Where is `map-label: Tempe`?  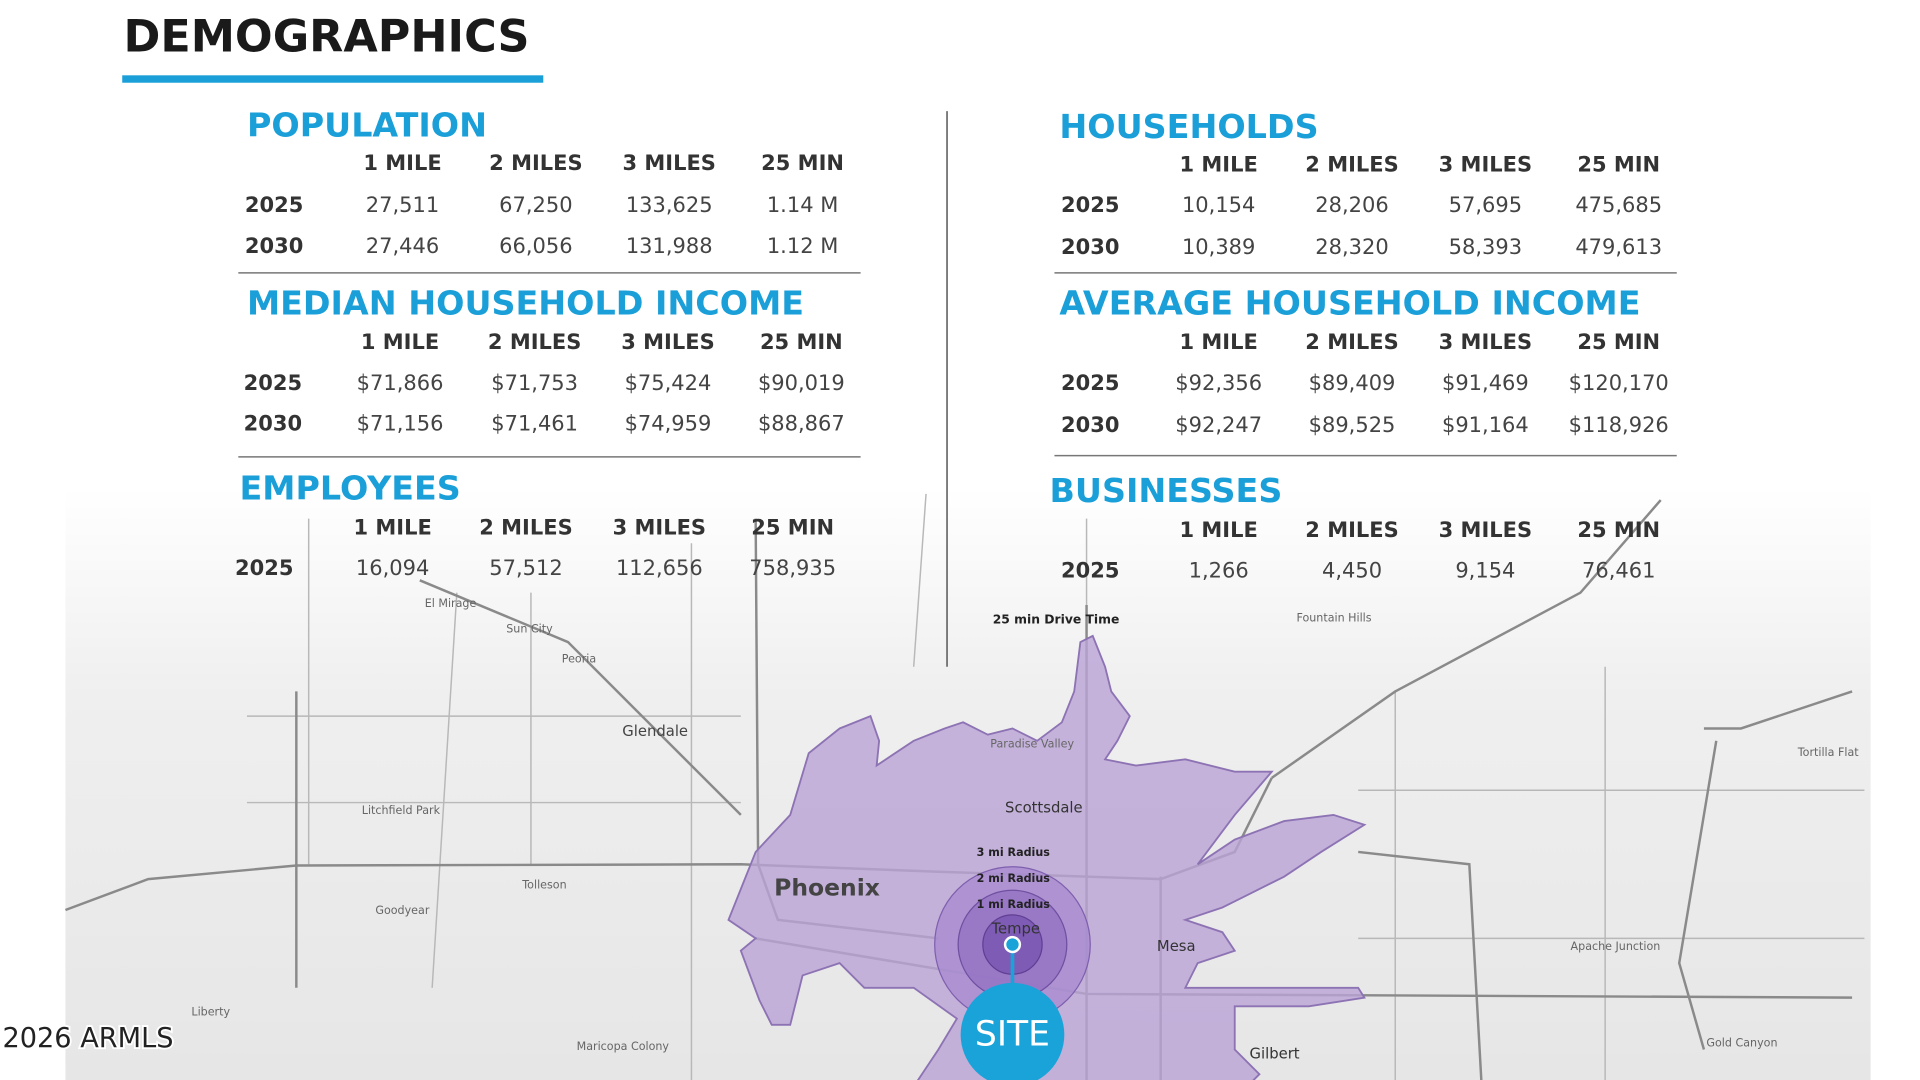 map-label: Tempe is located at coordinates (1015, 929).